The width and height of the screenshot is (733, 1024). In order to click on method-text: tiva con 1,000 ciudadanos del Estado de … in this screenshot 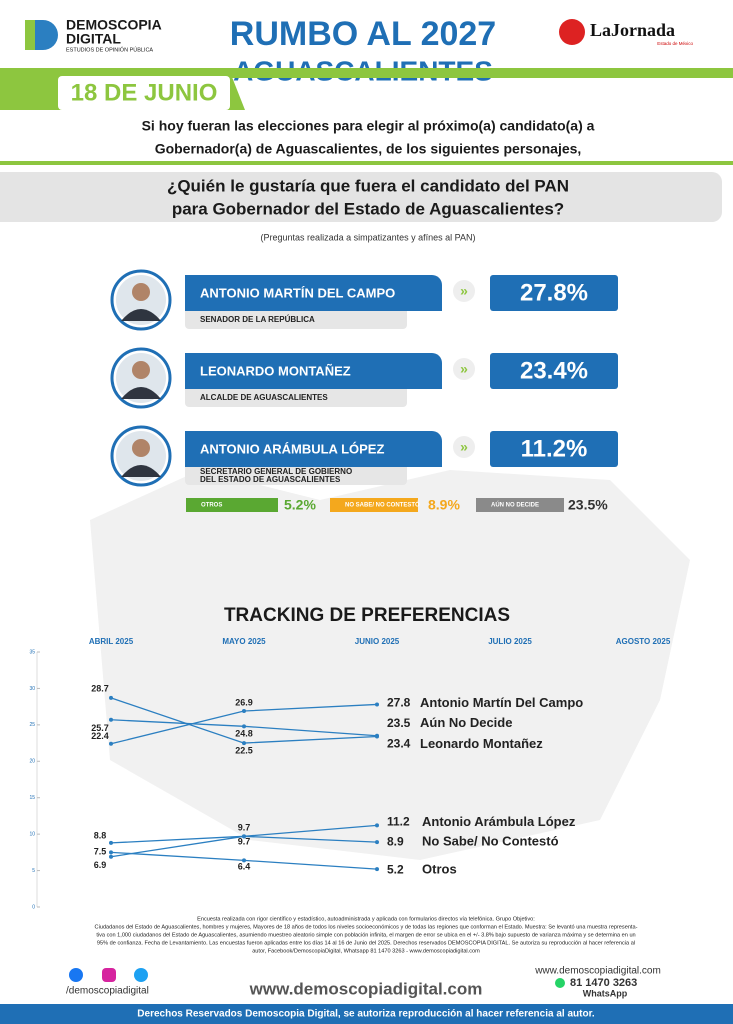, I will do `click(365, 935)`.